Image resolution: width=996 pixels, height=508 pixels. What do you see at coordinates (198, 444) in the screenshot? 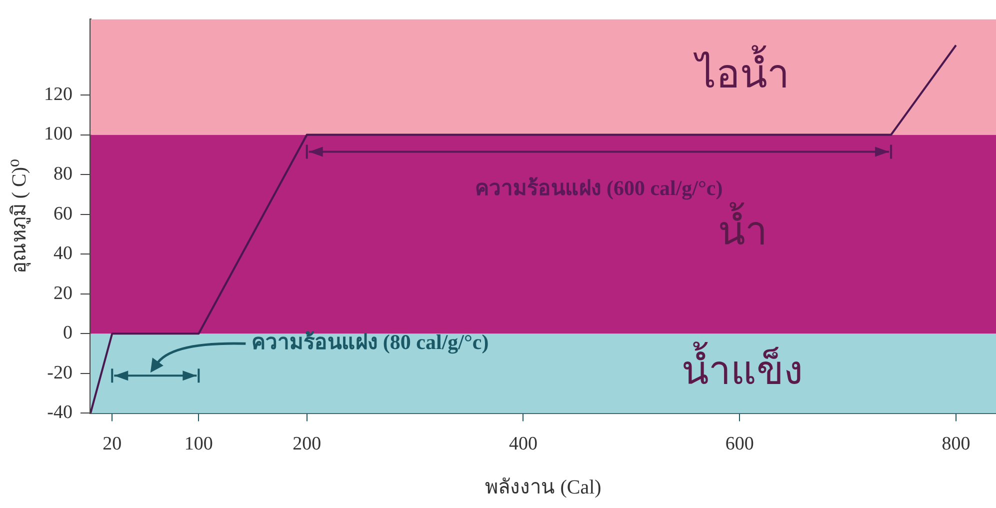
I see `x-tick-label: 100` at bounding box center [198, 444].